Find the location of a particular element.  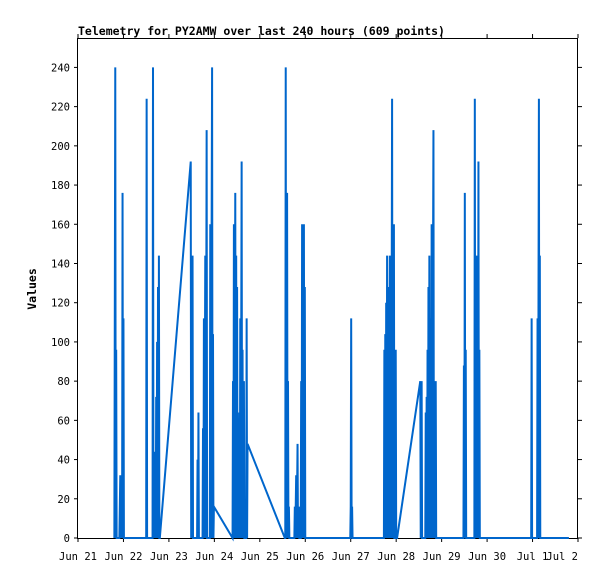

x-tick-label: Jun 21 is located at coordinates (78, 557).